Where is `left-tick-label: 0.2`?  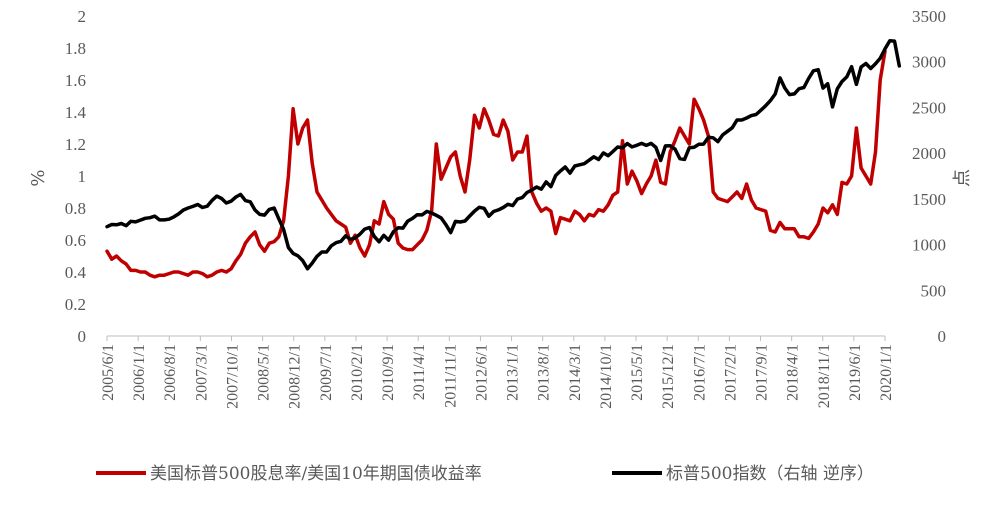 left-tick-label: 0.2 is located at coordinates (75, 304).